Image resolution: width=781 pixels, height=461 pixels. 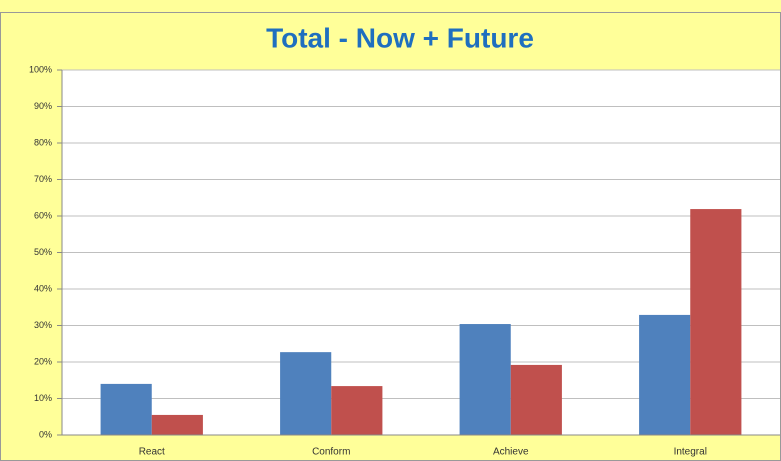 I want to click on y-tick-label: 90%, so click(x=43, y=106).